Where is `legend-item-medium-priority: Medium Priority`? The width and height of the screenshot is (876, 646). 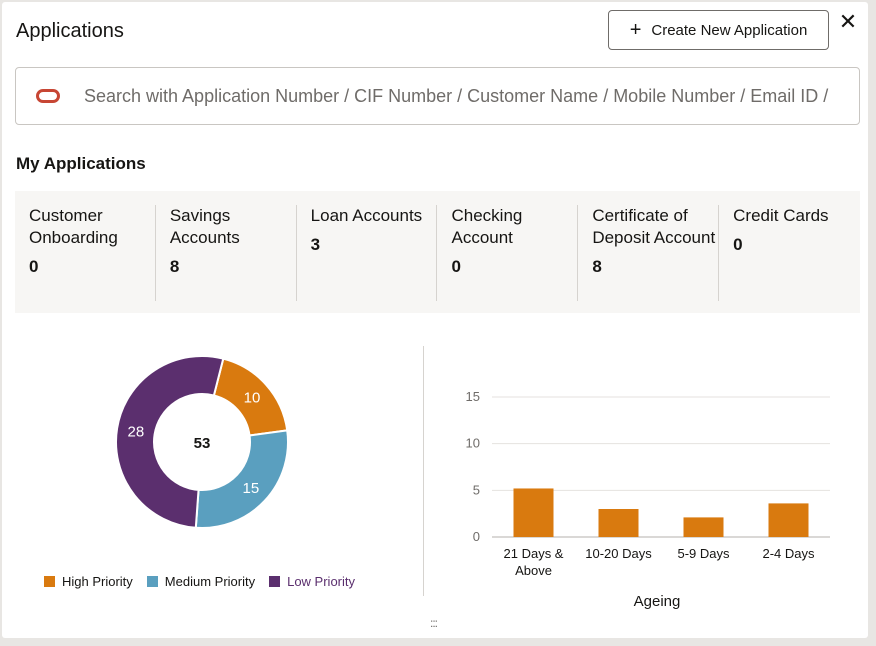 legend-item-medium-priority: Medium Priority is located at coordinates (201, 581).